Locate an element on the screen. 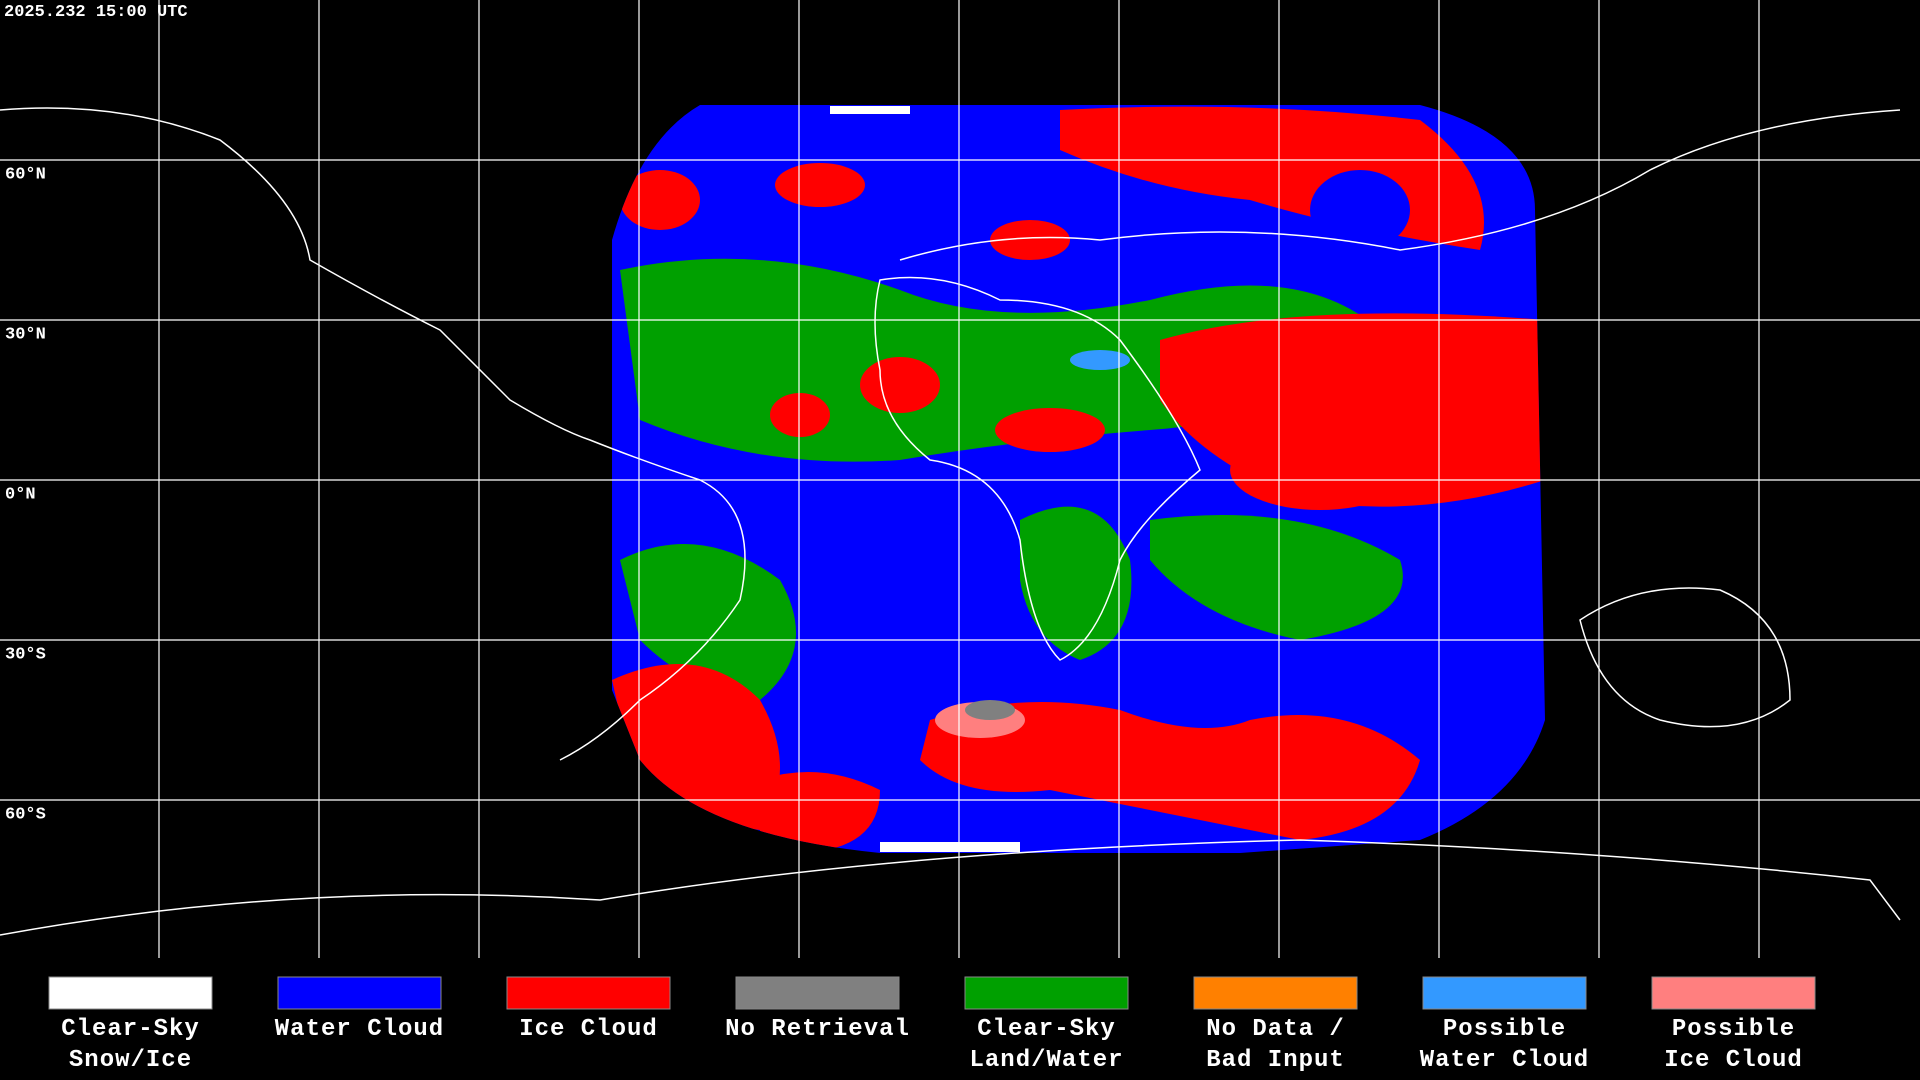 The width and height of the screenshot is (1920, 1080). latitude-label: 30°N is located at coordinates (25, 334).